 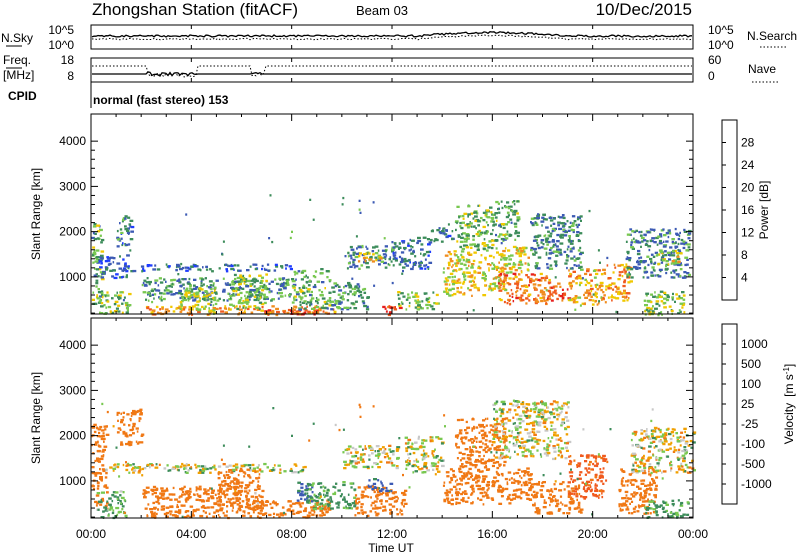 What do you see at coordinates (748, 165) in the screenshot?
I see `power-colorbar-tick-label: 24` at bounding box center [748, 165].